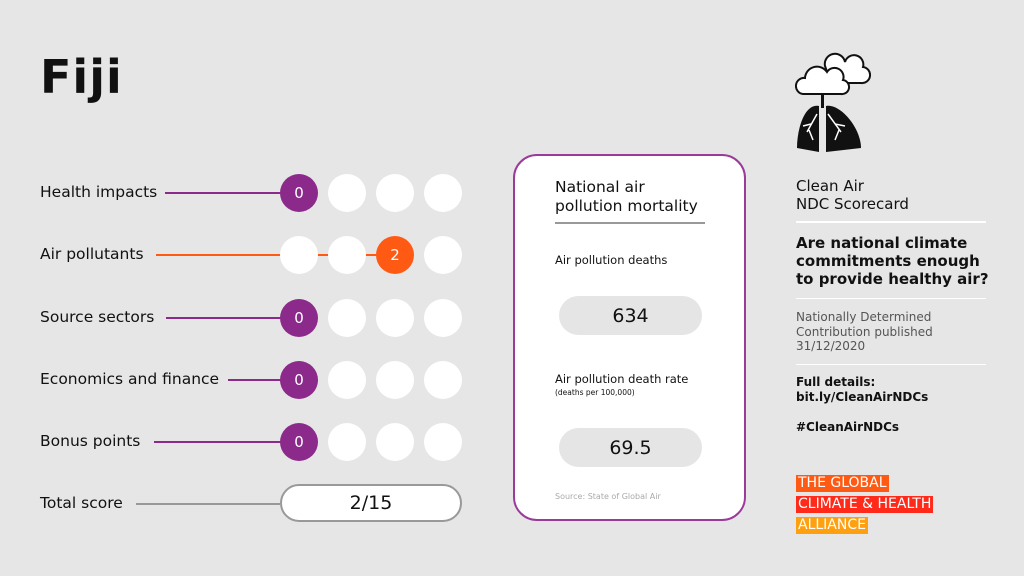  I want to click on category-label: Source sectors, so click(97, 317).